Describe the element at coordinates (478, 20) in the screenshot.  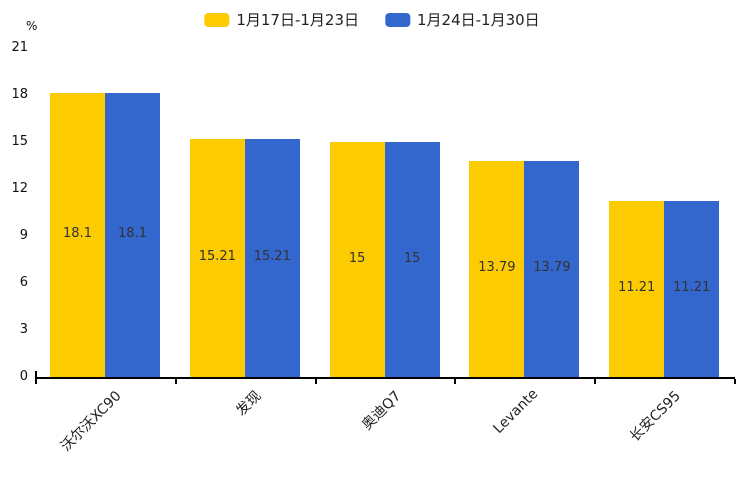
I see `legend-label: 1月24日-1月30日` at that location.